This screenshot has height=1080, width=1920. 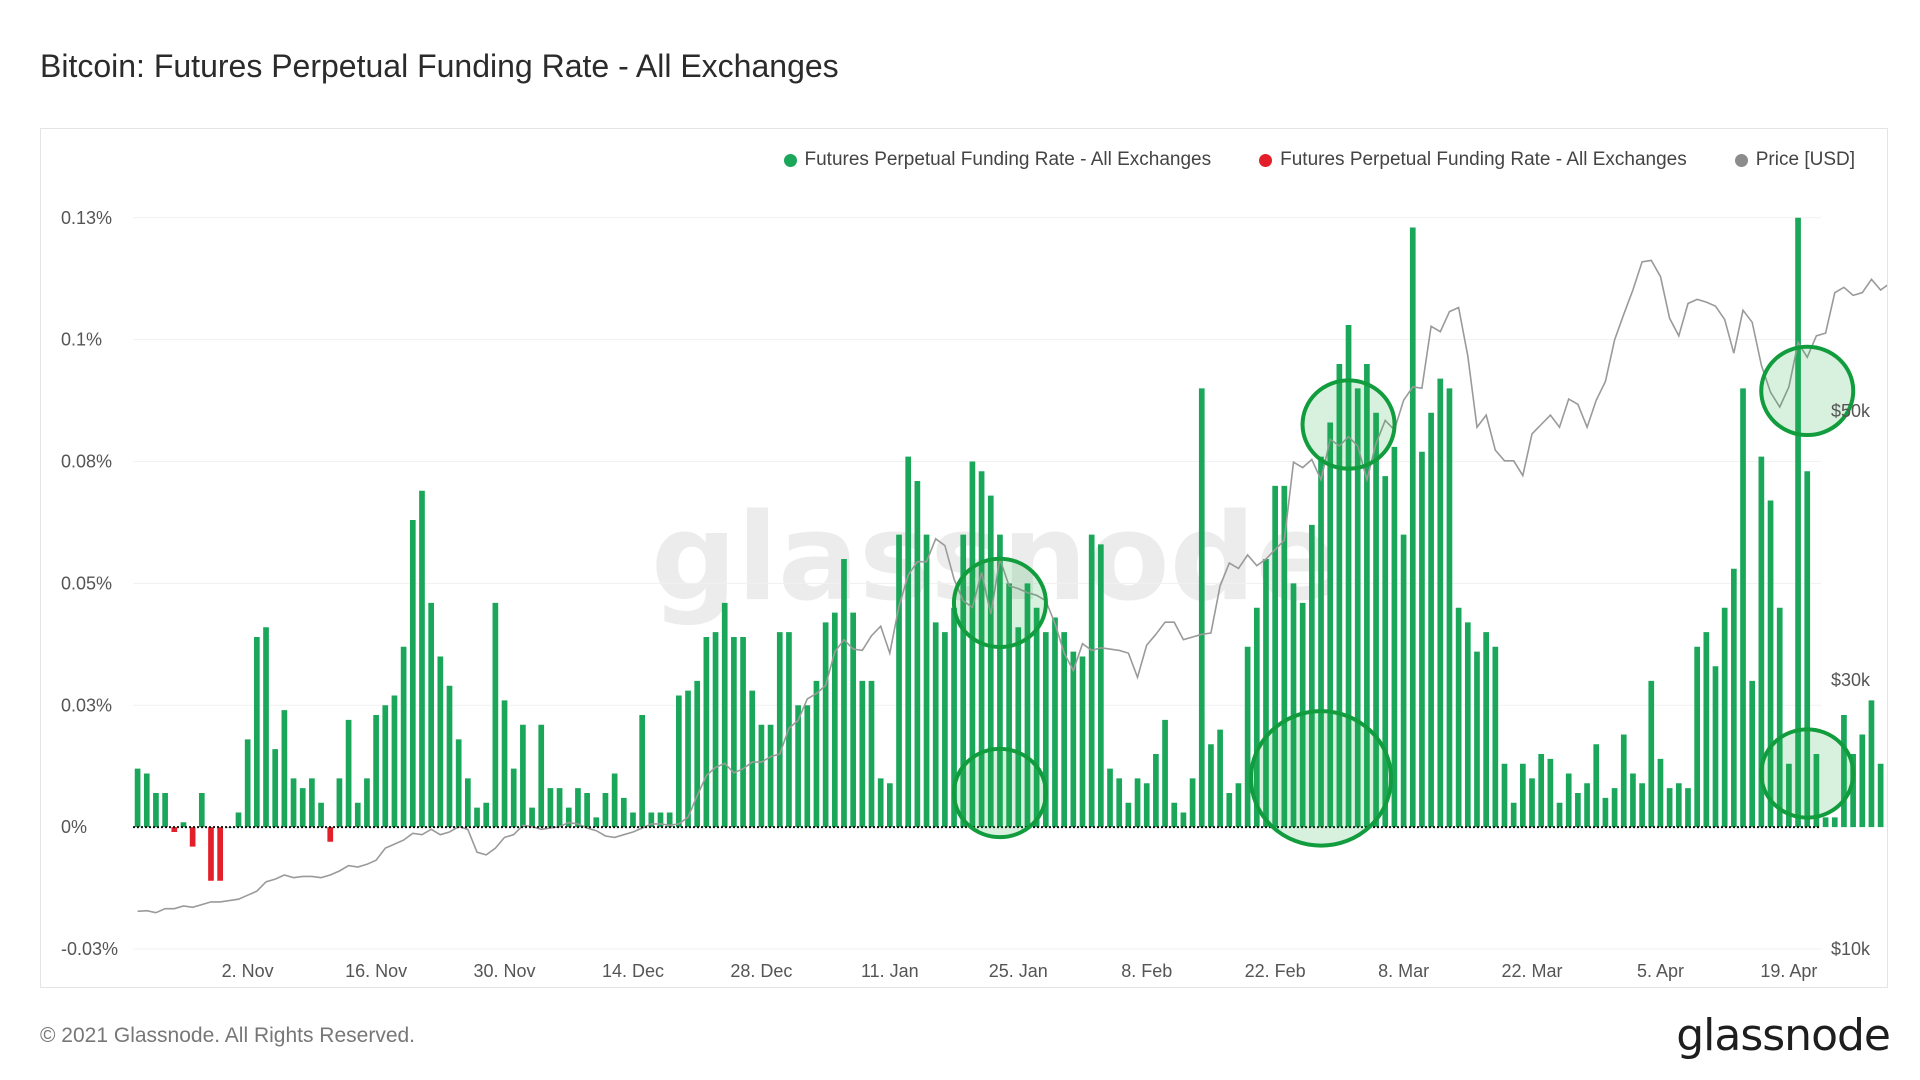 I want to click on left-tick-label: 0.03%, so click(x=86, y=705).